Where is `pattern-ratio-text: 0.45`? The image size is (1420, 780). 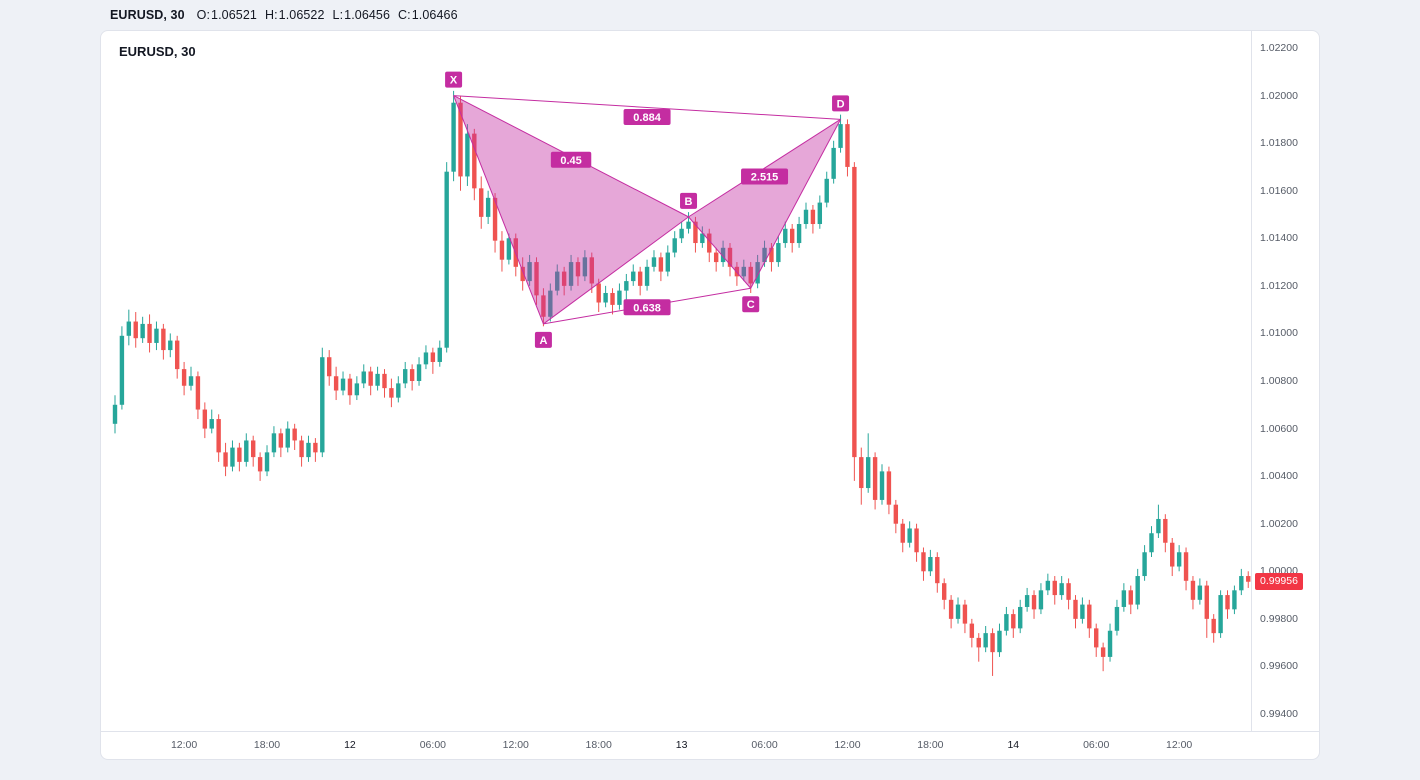 pattern-ratio-text: 0.45 is located at coordinates (570, 161).